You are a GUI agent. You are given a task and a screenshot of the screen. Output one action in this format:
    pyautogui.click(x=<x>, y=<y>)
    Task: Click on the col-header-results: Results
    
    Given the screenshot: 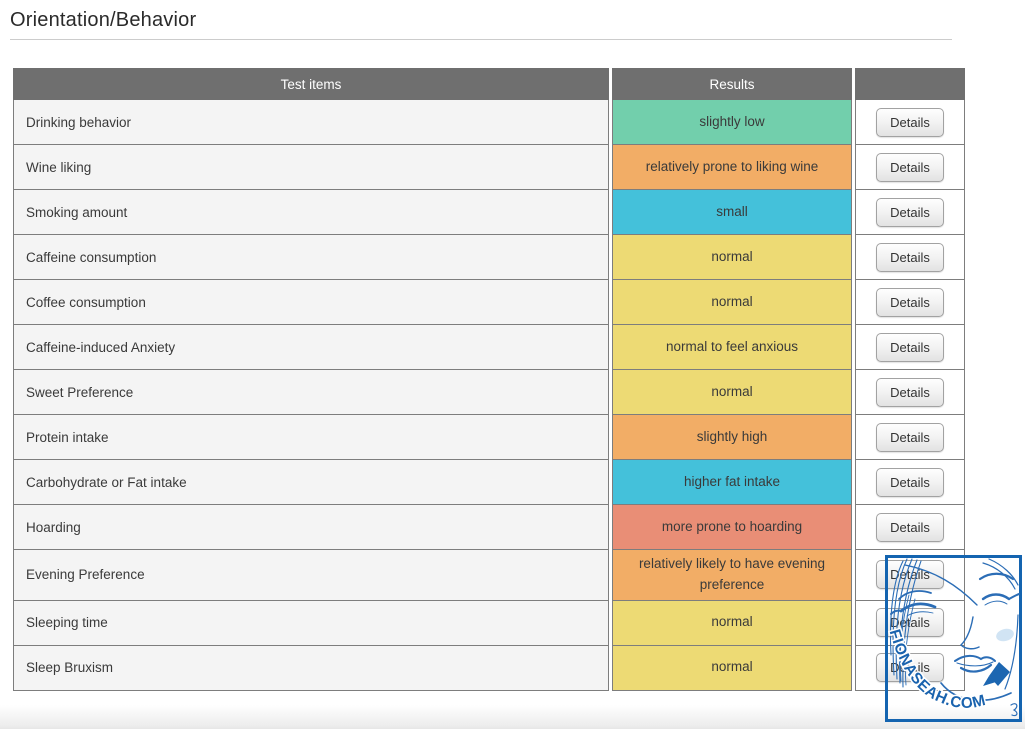 What is the action you would take?
    pyautogui.click(x=732, y=84)
    